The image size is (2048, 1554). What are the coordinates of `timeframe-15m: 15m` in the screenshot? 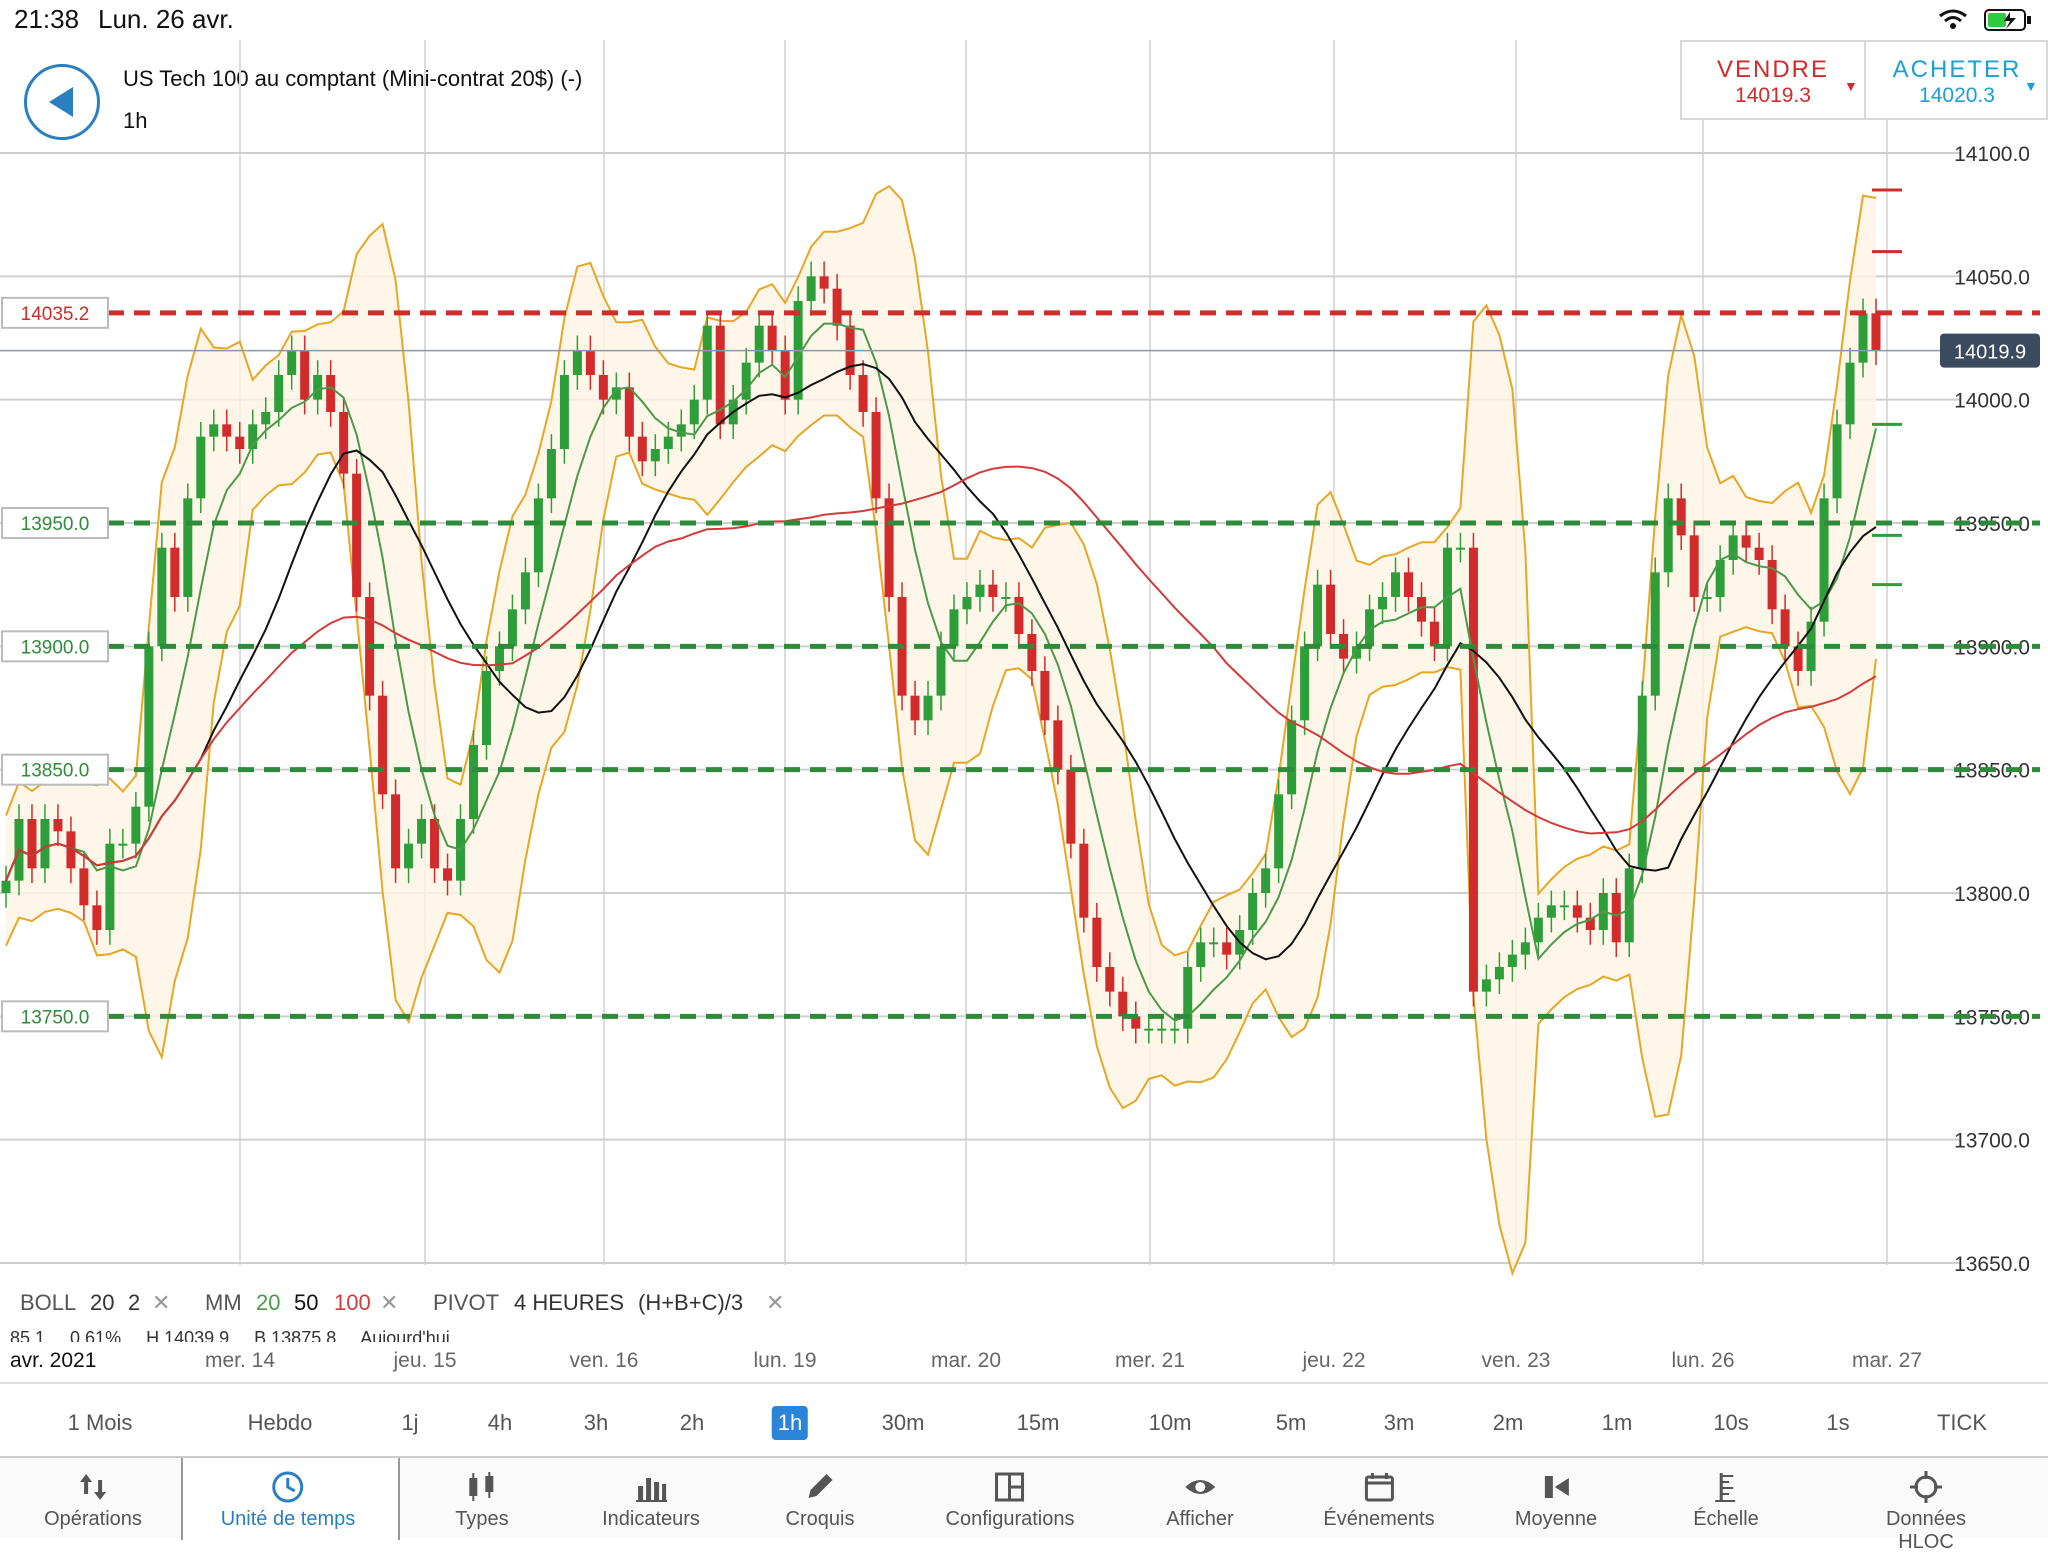 It's located at (1038, 1422).